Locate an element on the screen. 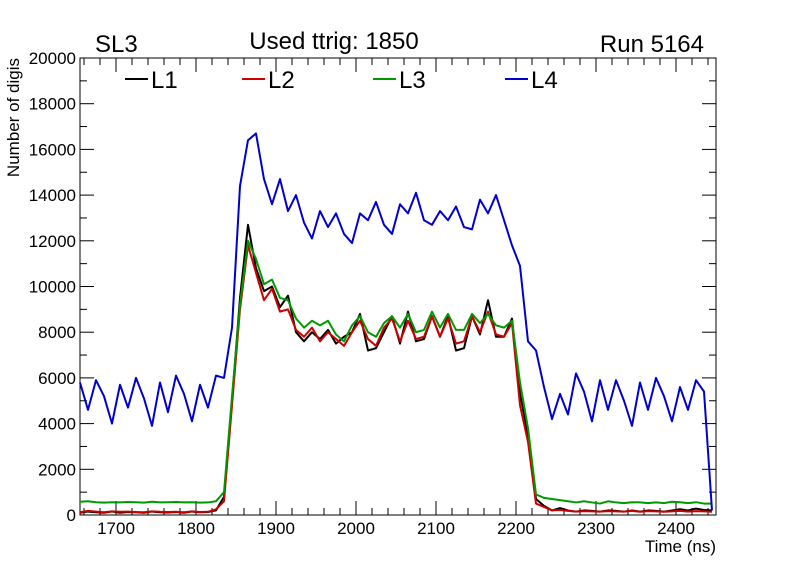  legend: L1 L2 L3 L4 is located at coordinates (341, 80).